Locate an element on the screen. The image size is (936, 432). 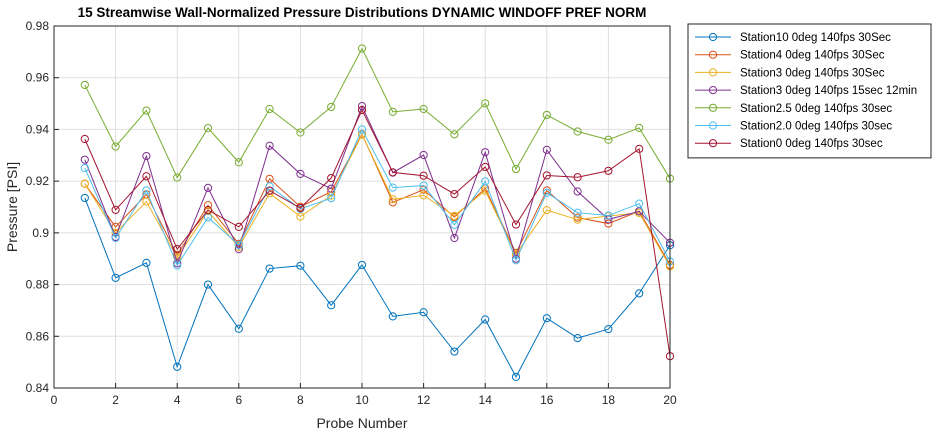
y-tick-label: 0.94 is located at coordinates (38, 129).